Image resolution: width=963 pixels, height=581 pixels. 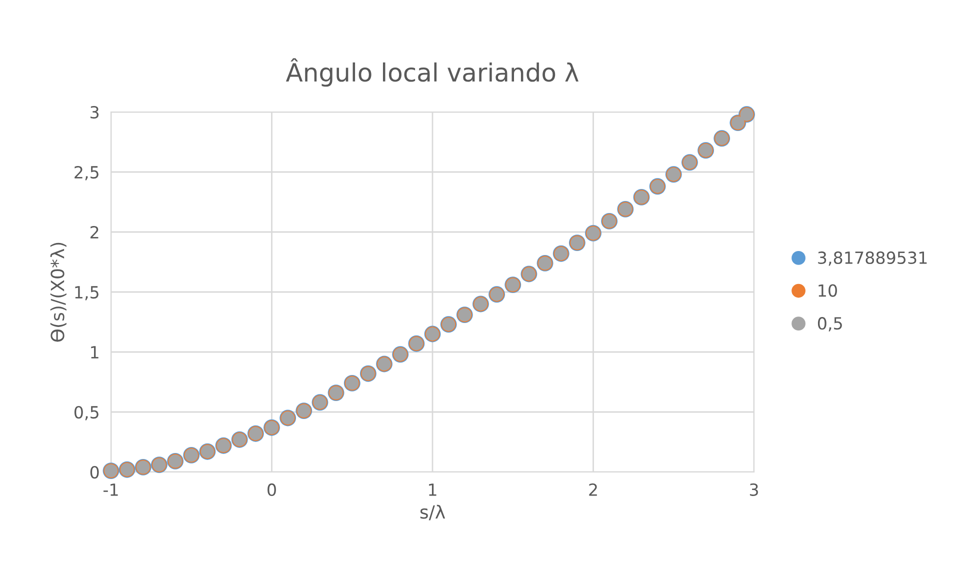 I want to click on y-tick-label: 2,5, so click(x=86, y=173).